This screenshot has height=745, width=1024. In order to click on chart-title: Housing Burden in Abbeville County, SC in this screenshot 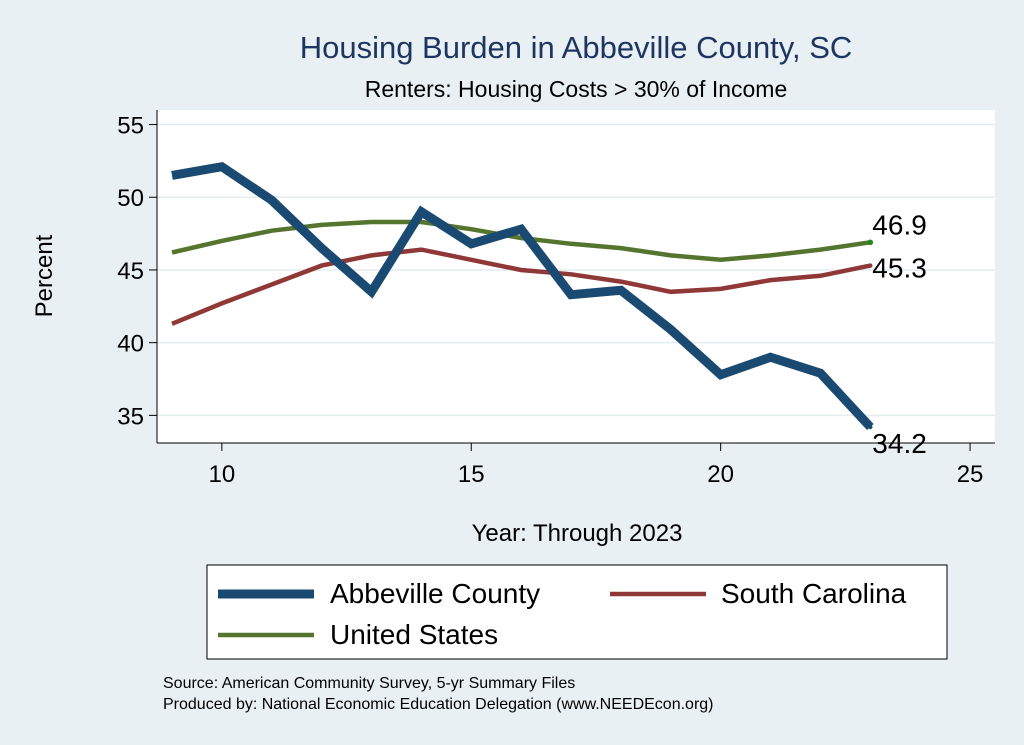, I will do `click(576, 47)`.